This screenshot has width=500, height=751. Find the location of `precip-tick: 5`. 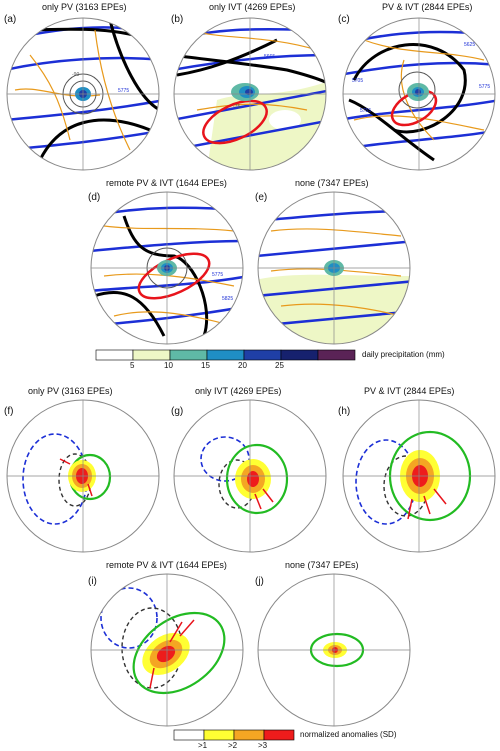

precip-tick: 5 is located at coordinates (132, 365).